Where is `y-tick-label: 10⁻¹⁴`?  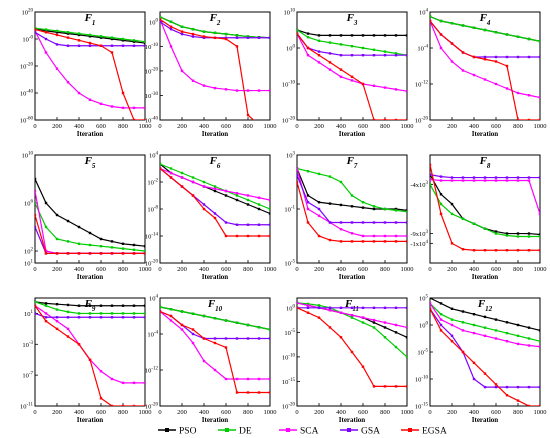 y-tick-label: 10⁻¹⁴ is located at coordinates (152, 237).